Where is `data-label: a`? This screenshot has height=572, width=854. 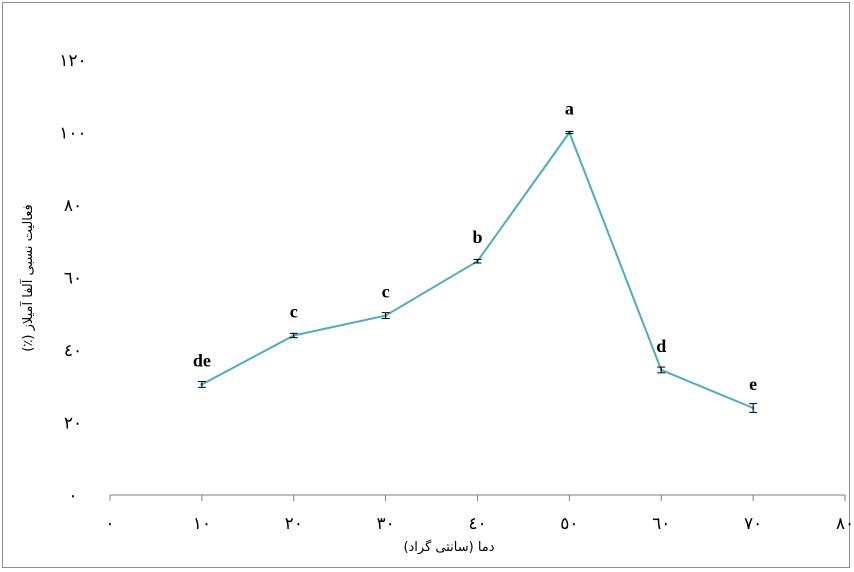 data-label: a is located at coordinates (569, 109).